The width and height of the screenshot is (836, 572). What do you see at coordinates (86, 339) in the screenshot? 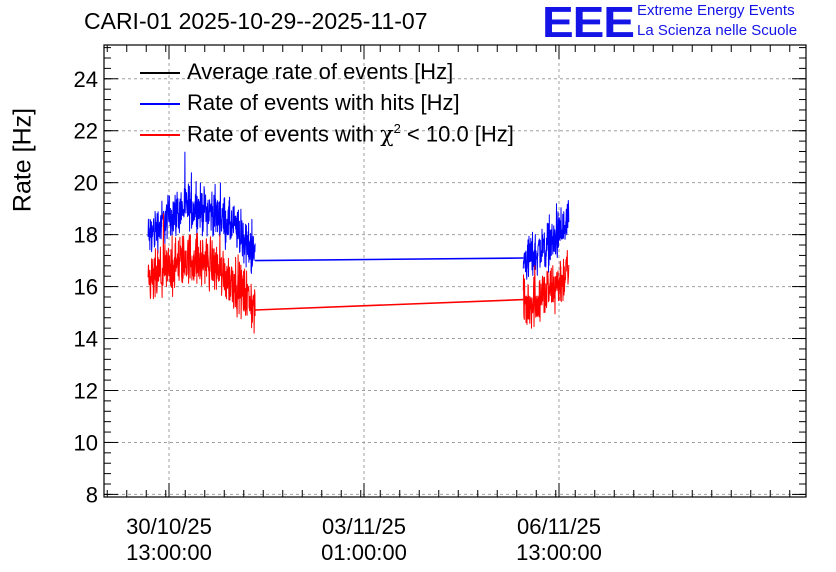
I see `y-tick-label: 14` at bounding box center [86, 339].